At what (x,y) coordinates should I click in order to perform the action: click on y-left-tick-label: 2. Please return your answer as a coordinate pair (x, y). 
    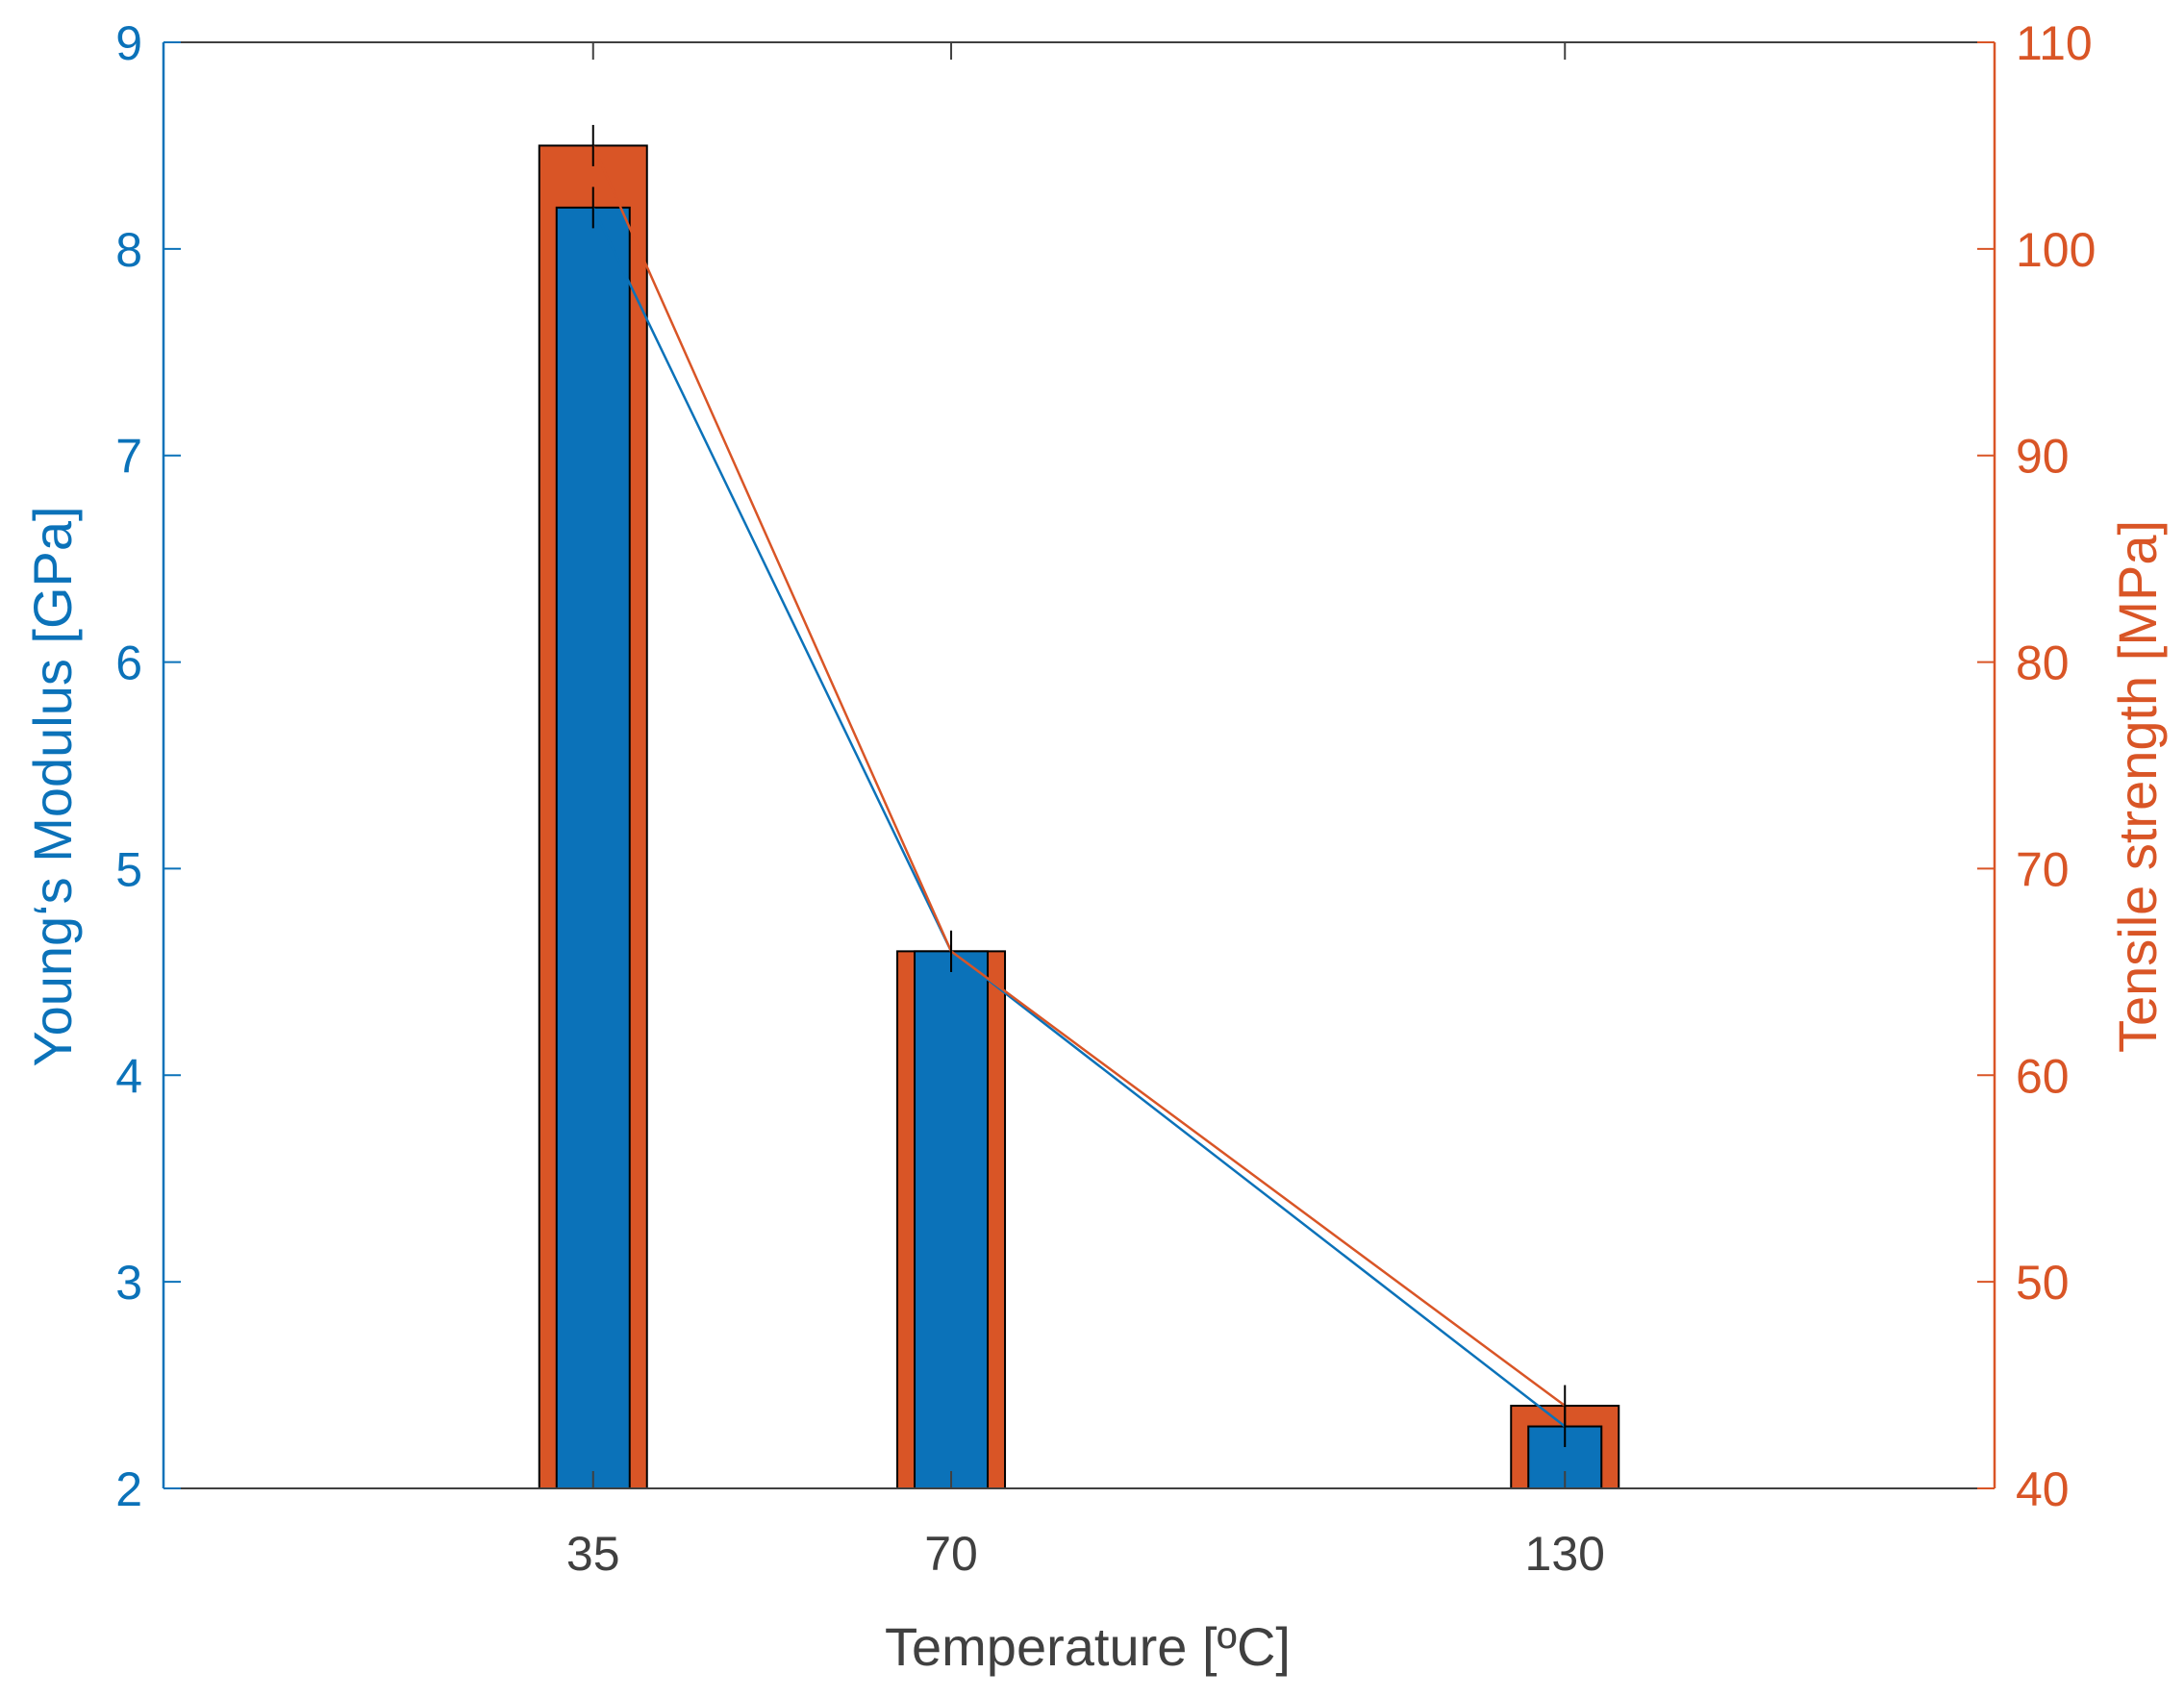
    Looking at the image, I should click on (128, 1489).